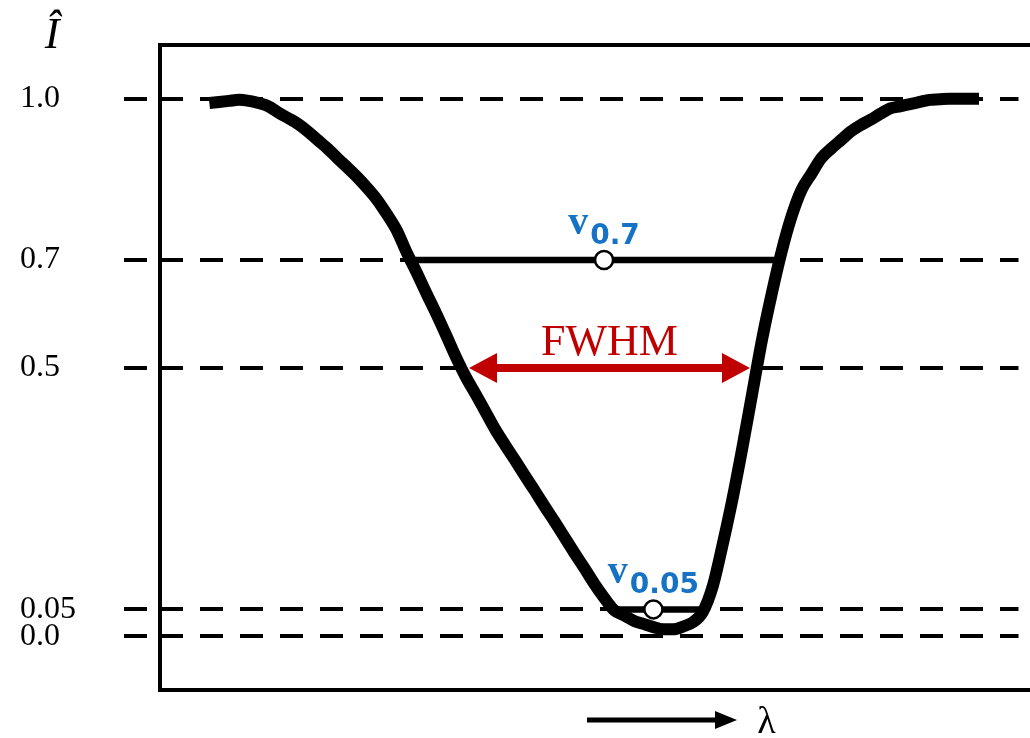  I want to click on y-tick-label: 0.7, so click(40, 257).